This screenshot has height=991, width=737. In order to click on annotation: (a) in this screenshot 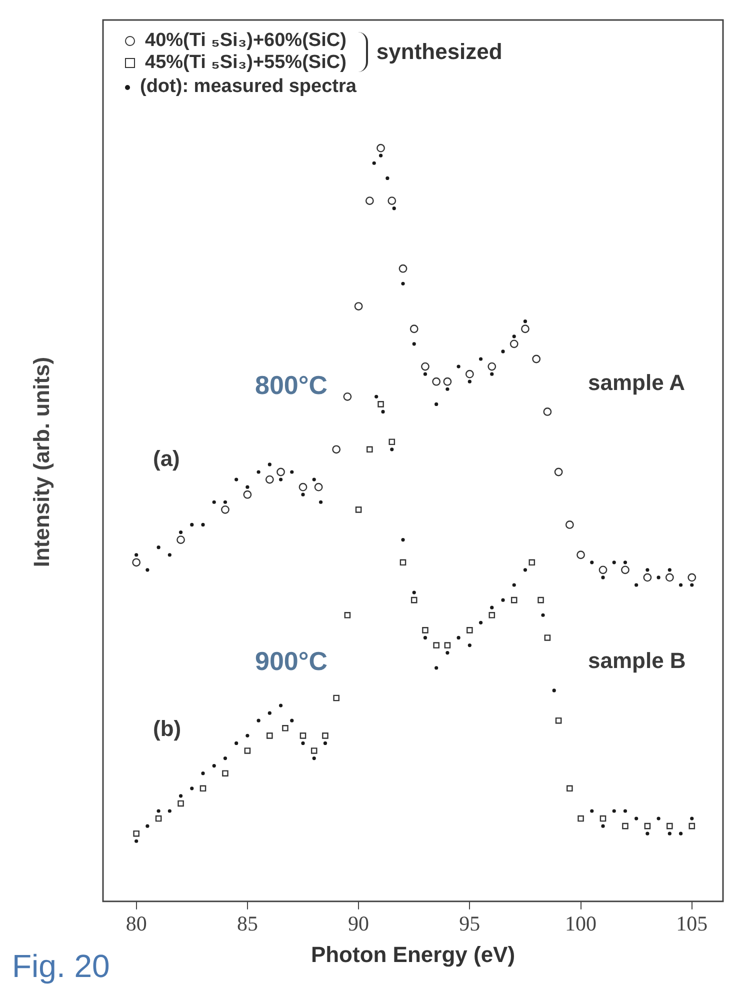, I will do `click(166, 458)`.